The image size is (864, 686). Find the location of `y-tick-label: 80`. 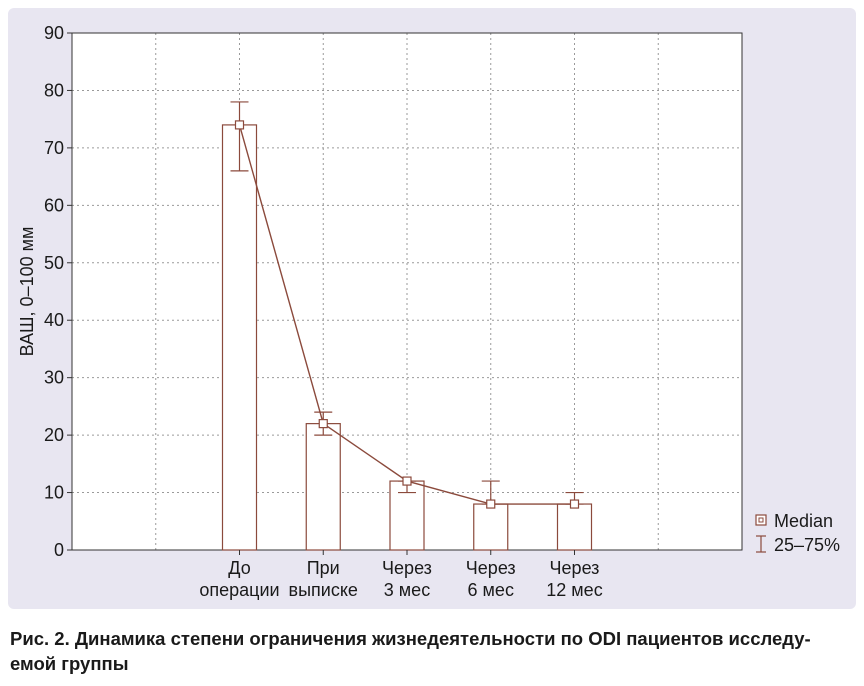

y-tick-label: 80 is located at coordinates (54, 90).